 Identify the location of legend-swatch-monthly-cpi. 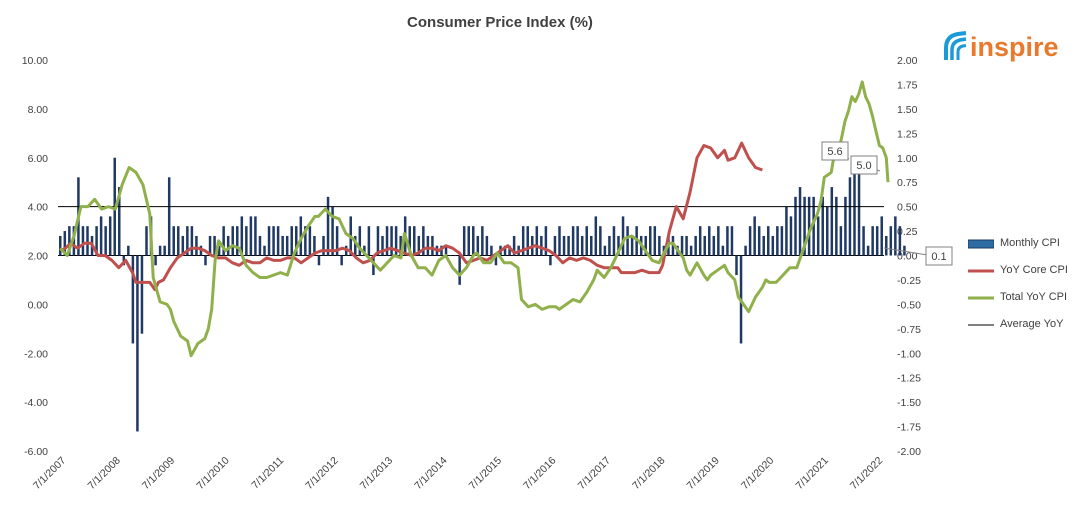
(981, 244).